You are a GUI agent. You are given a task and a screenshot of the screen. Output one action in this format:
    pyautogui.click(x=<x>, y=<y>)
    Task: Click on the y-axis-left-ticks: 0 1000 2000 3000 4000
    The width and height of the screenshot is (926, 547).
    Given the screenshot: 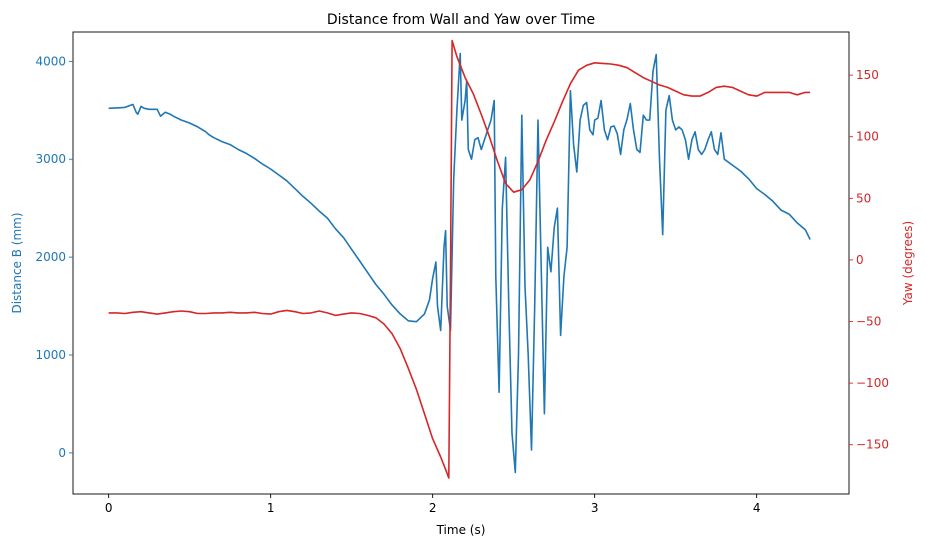 What is the action you would take?
    pyautogui.click(x=54, y=257)
    